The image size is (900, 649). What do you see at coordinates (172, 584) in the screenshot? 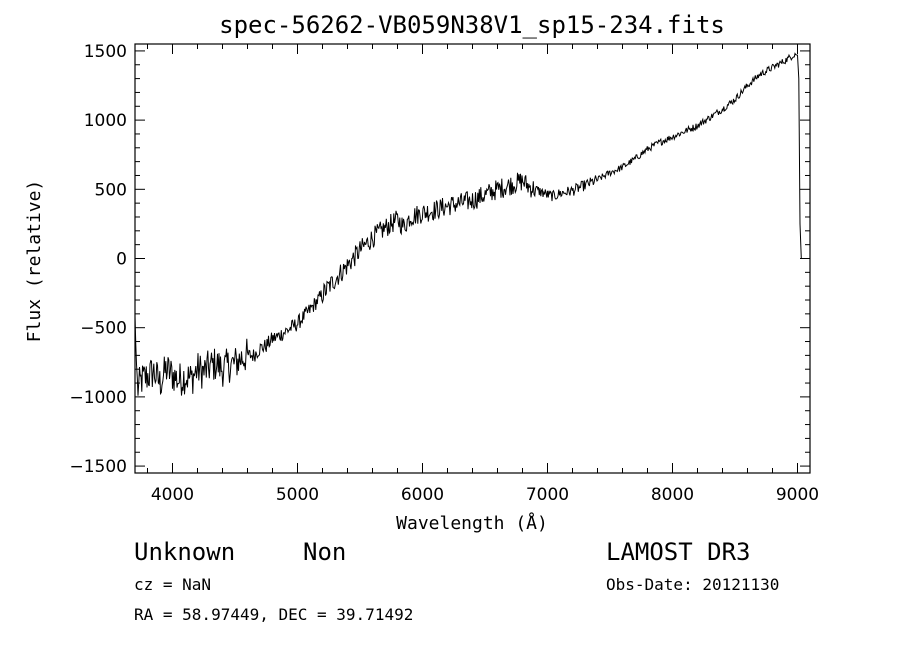
I see `redshift-text: cz = NaN` at bounding box center [172, 584].